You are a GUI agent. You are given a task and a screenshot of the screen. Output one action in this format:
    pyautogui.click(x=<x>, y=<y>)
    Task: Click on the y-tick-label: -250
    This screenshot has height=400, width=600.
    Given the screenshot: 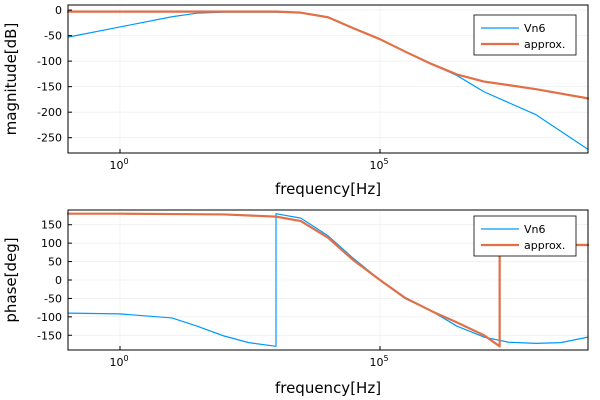 What is the action you would take?
    pyautogui.click(x=49, y=138)
    